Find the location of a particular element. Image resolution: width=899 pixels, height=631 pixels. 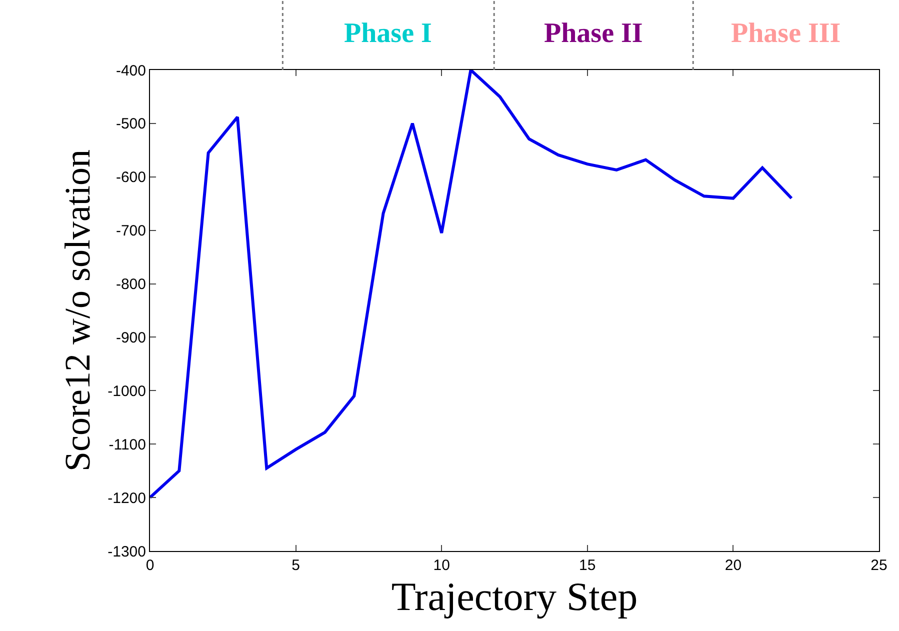

x-axis-title: Trajectory Step is located at coordinates (514, 596).